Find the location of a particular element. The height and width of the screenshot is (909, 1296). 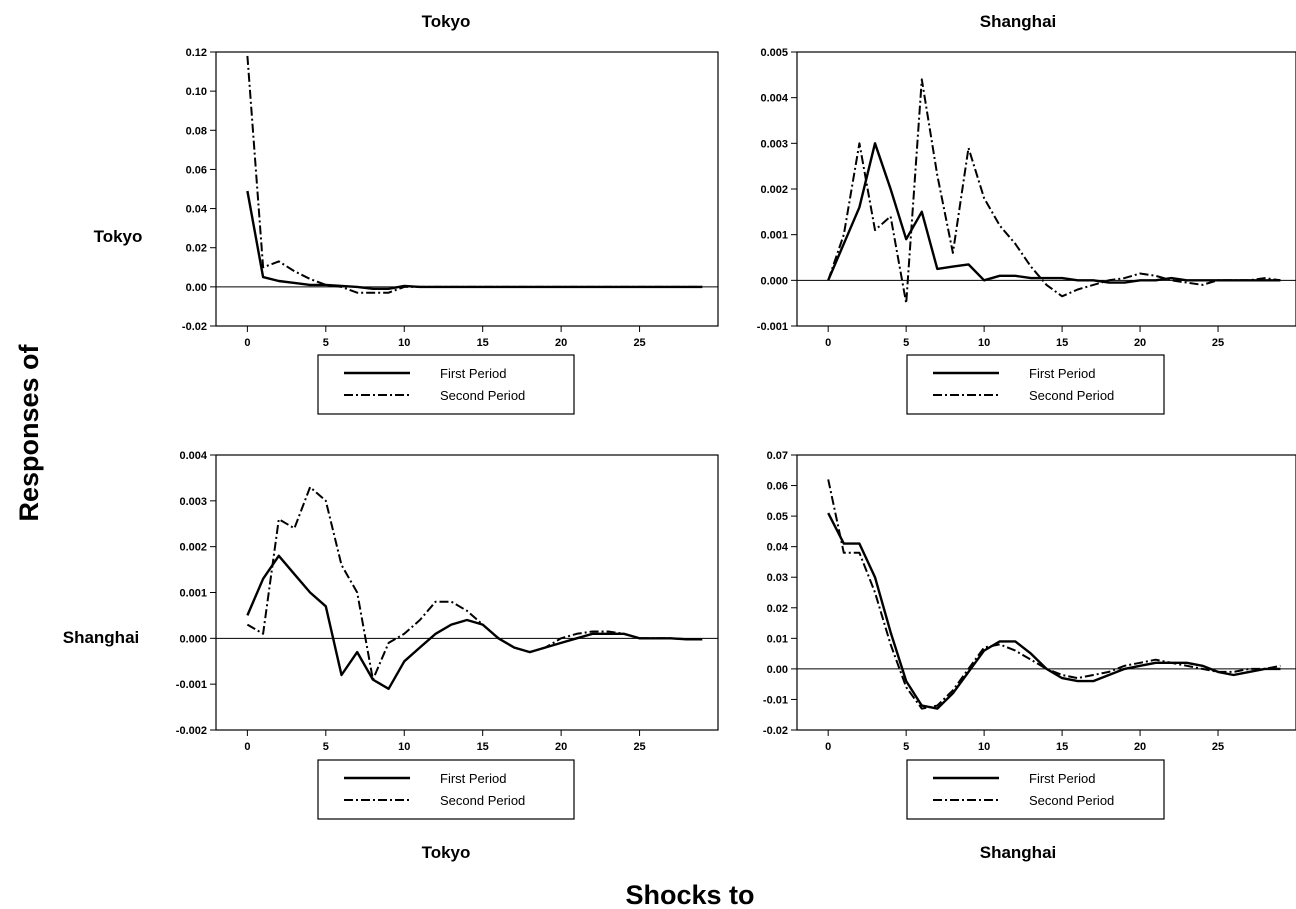

row-label-tokyo: Tokyo is located at coordinates (118, 236).